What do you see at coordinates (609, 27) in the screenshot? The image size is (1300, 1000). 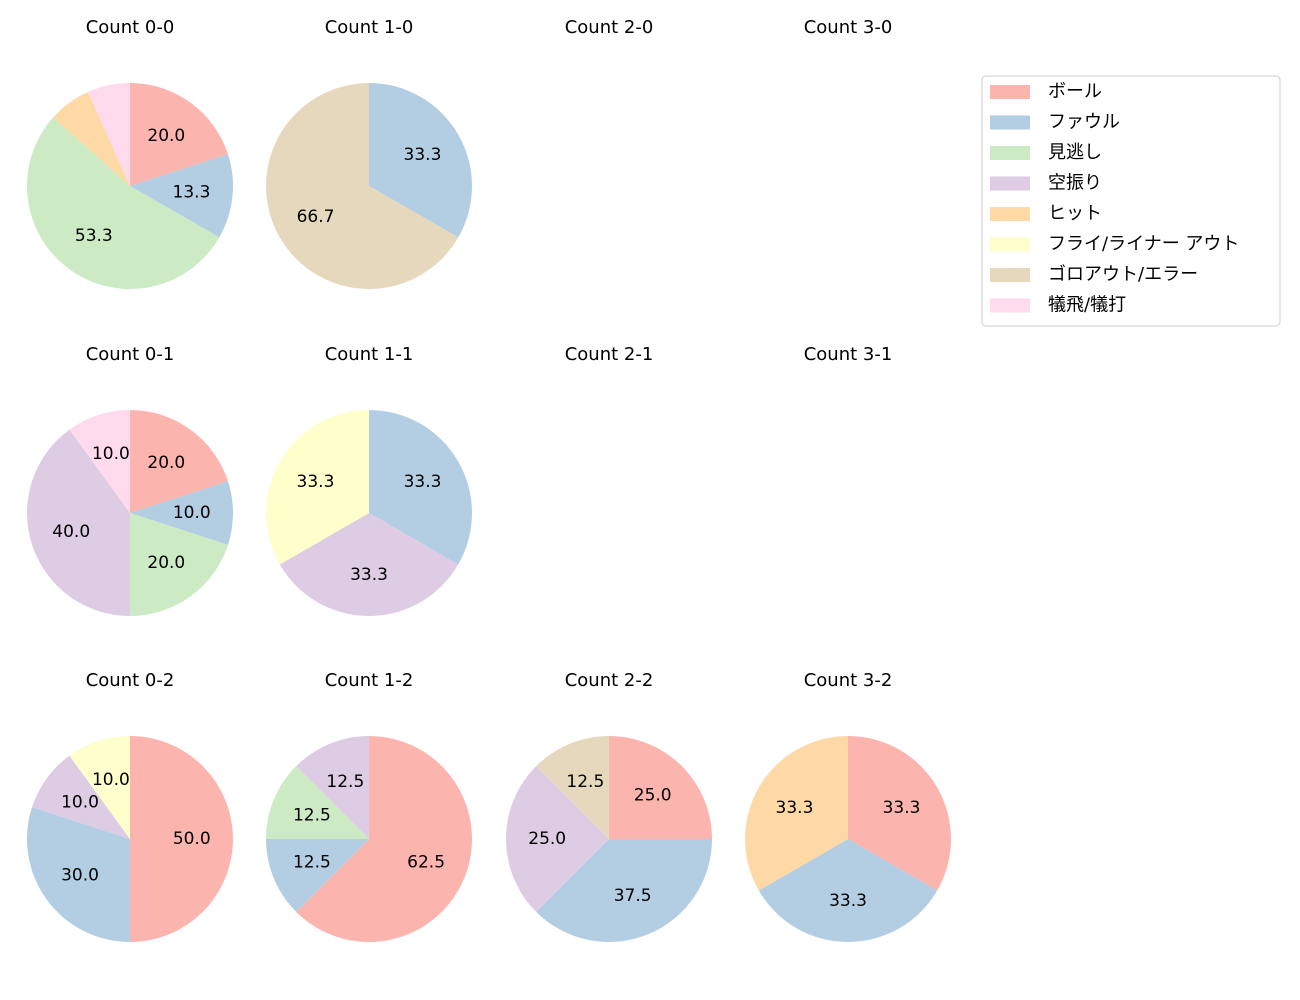 I see `chart-title: Count 2-0` at bounding box center [609, 27].